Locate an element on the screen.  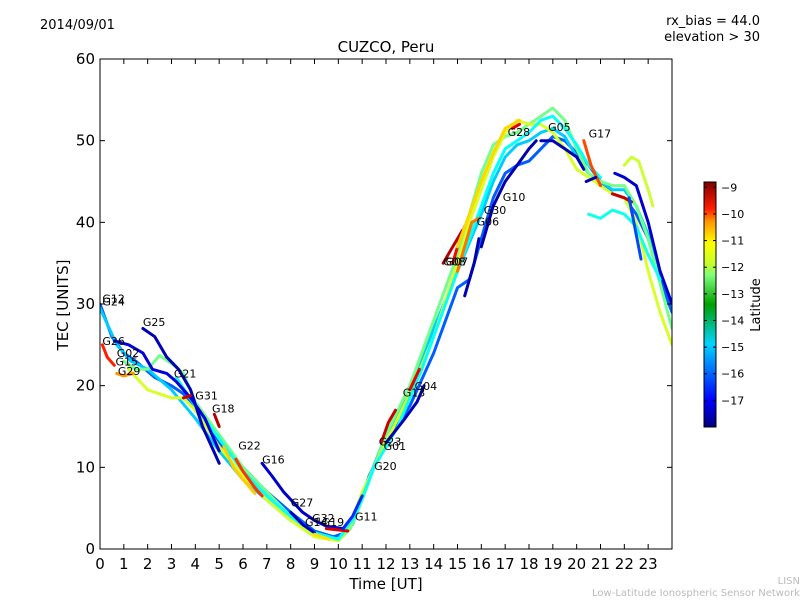
x-tick-label: 3 is located at coordinates (172, 564).